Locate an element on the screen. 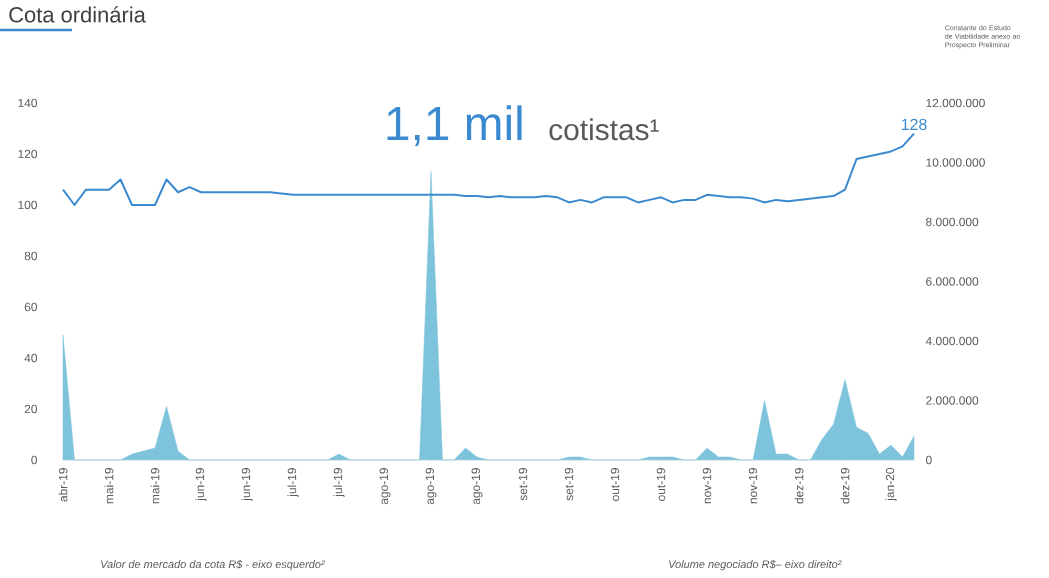  y-tick-label: 0 is located at coordinates (34, 460).